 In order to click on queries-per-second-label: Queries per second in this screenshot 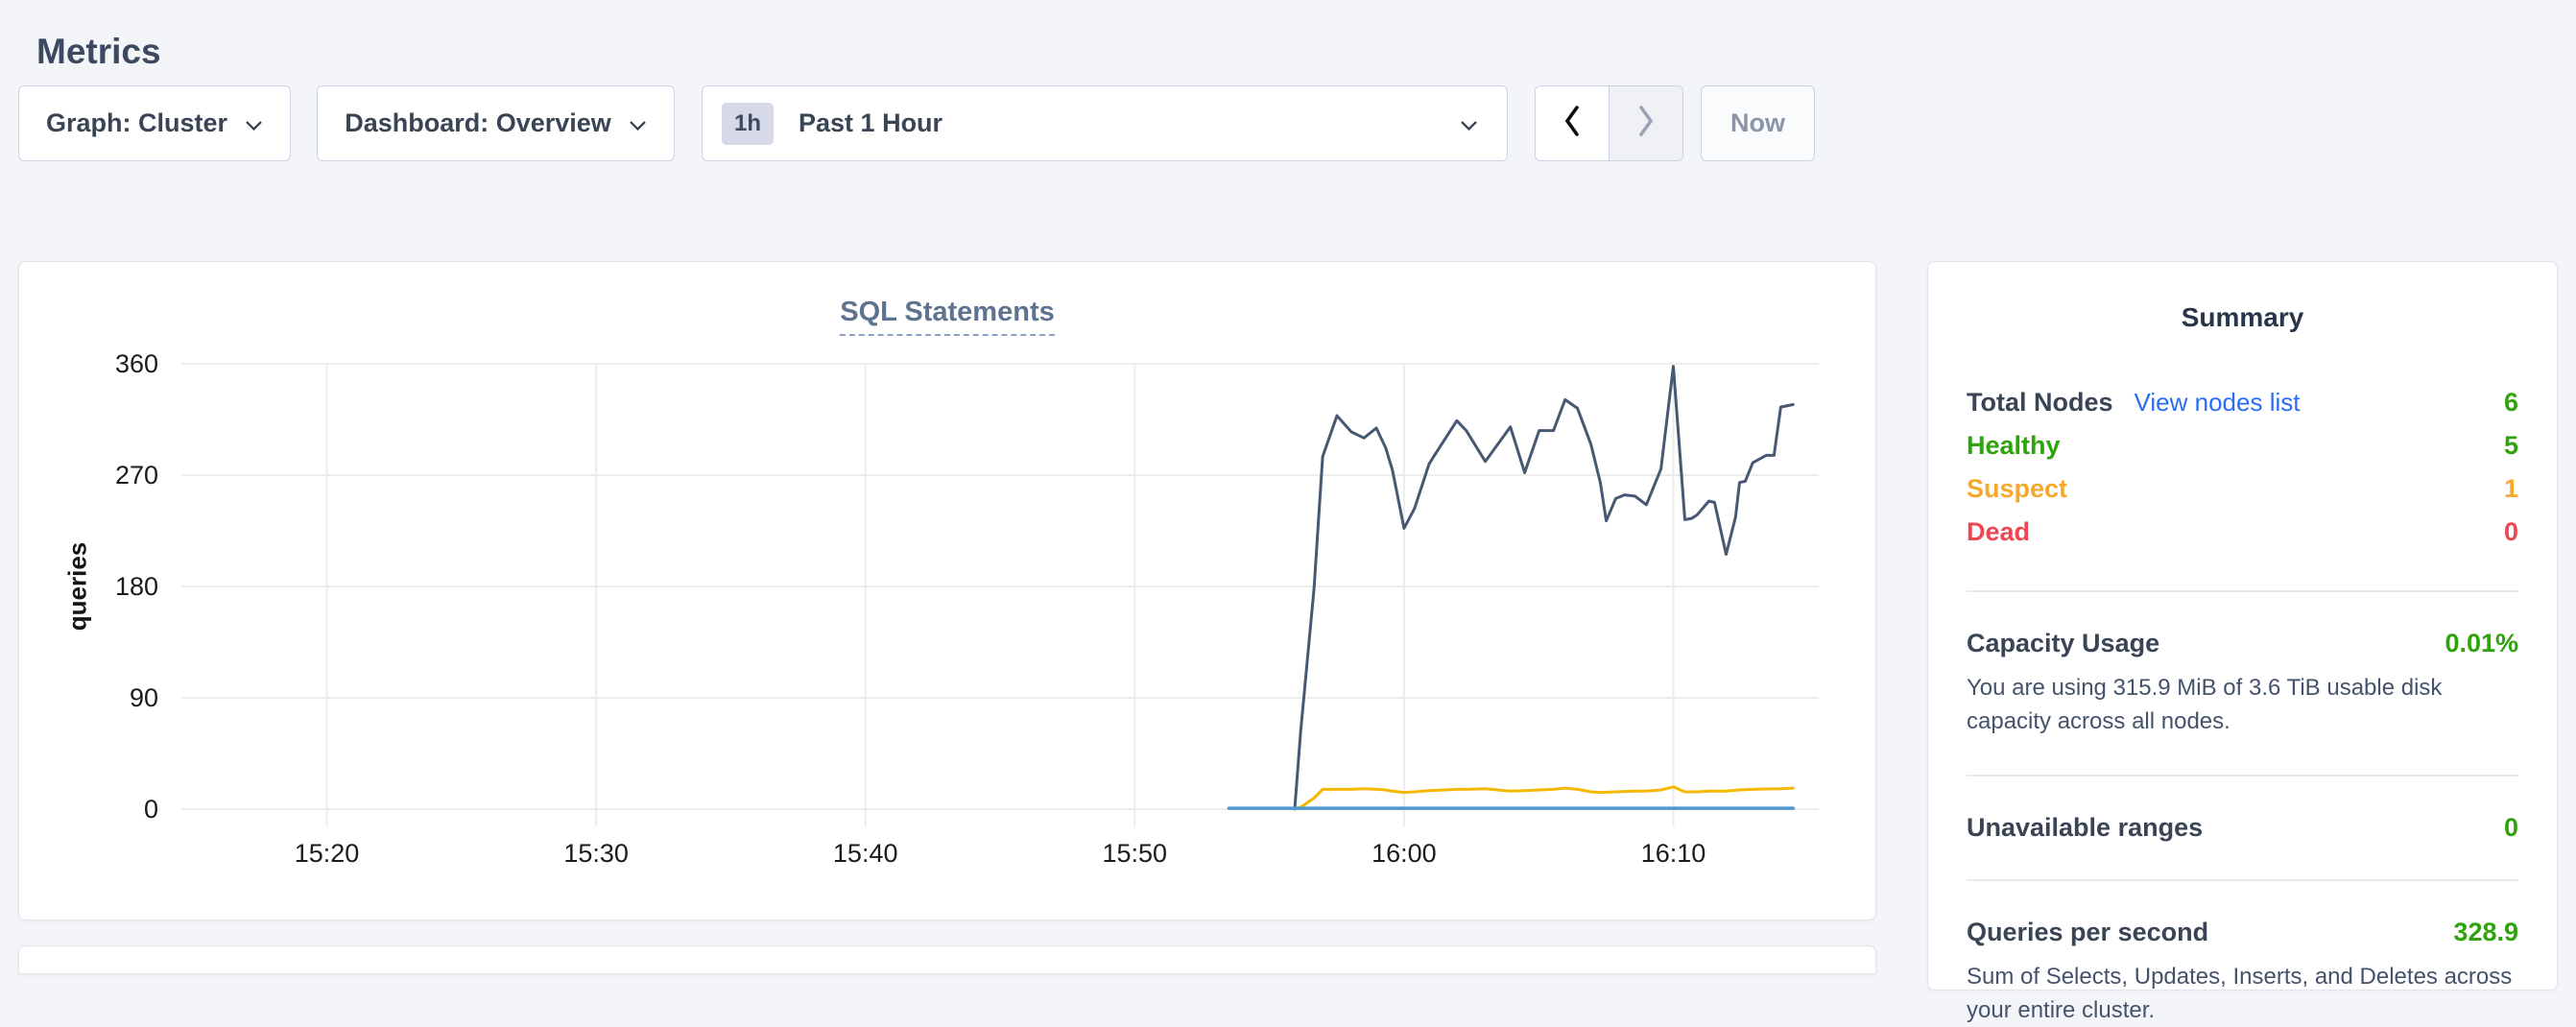, I will do `click(2088, 932)`.